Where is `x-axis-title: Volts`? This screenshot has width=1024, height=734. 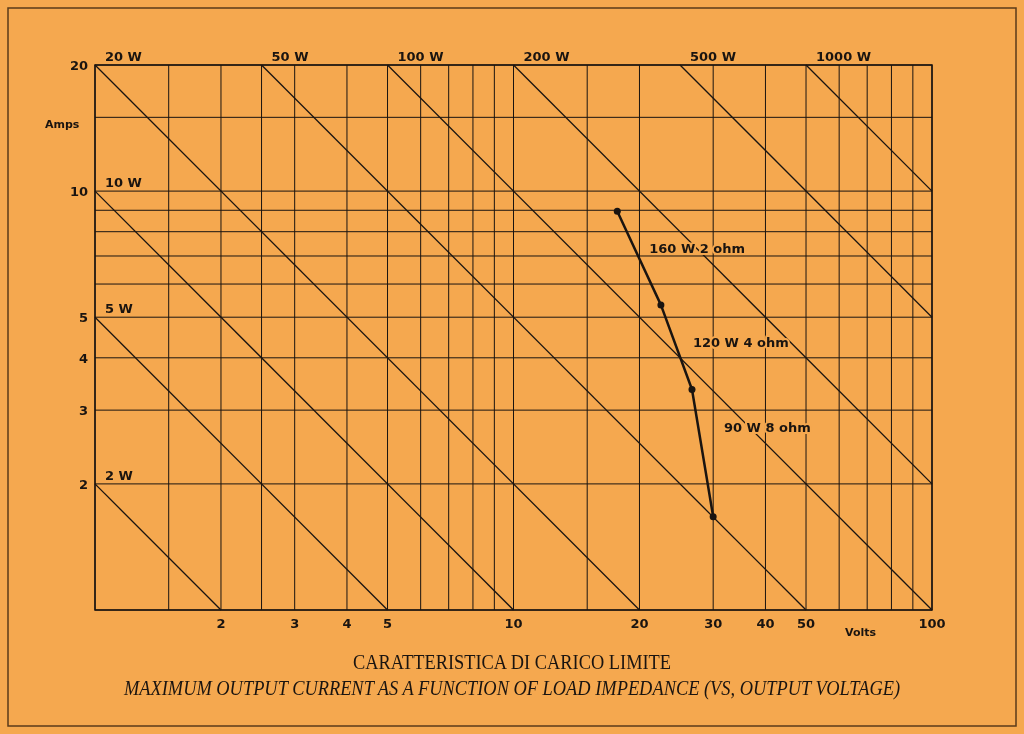 x-axis-title: Volts is located at coordinates (861, 632).